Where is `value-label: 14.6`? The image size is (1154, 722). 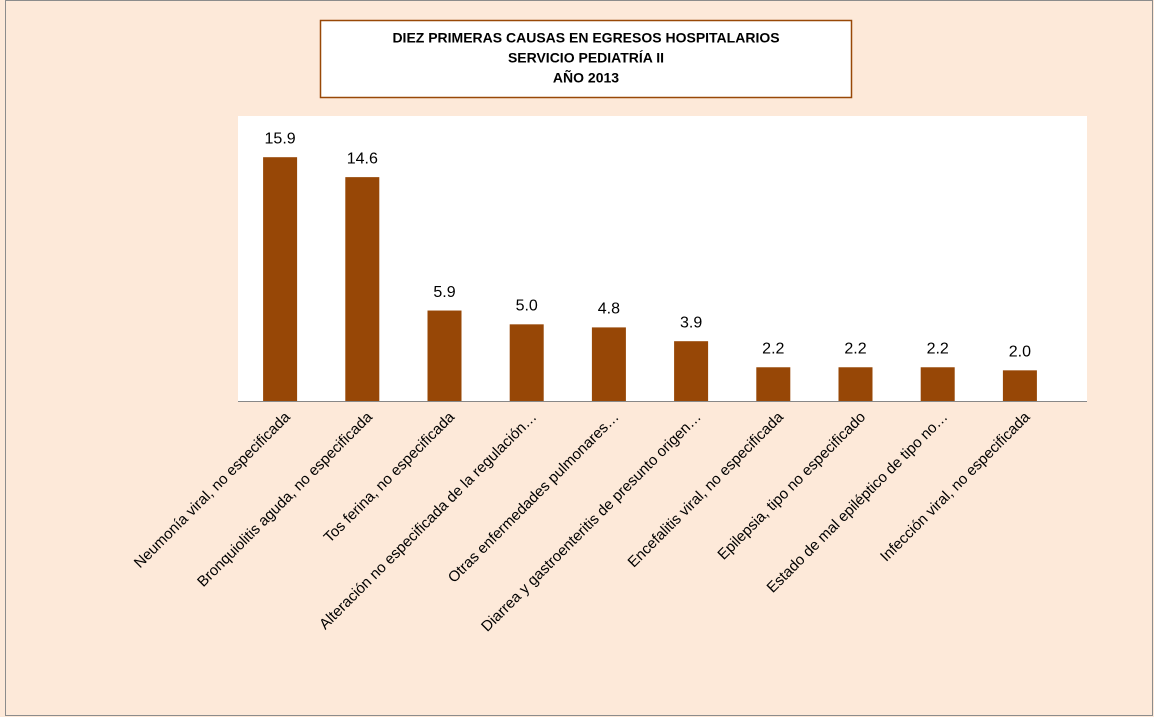
value-label: 14.6 is located at coordinates (362, 158).